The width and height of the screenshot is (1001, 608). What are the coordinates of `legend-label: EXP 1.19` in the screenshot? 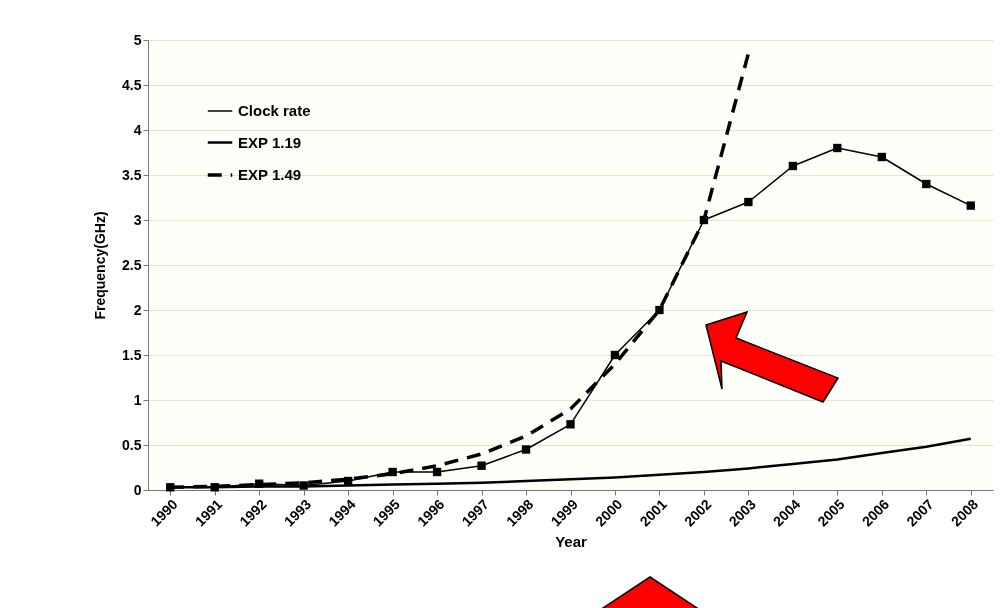 It's located at (270, 142).